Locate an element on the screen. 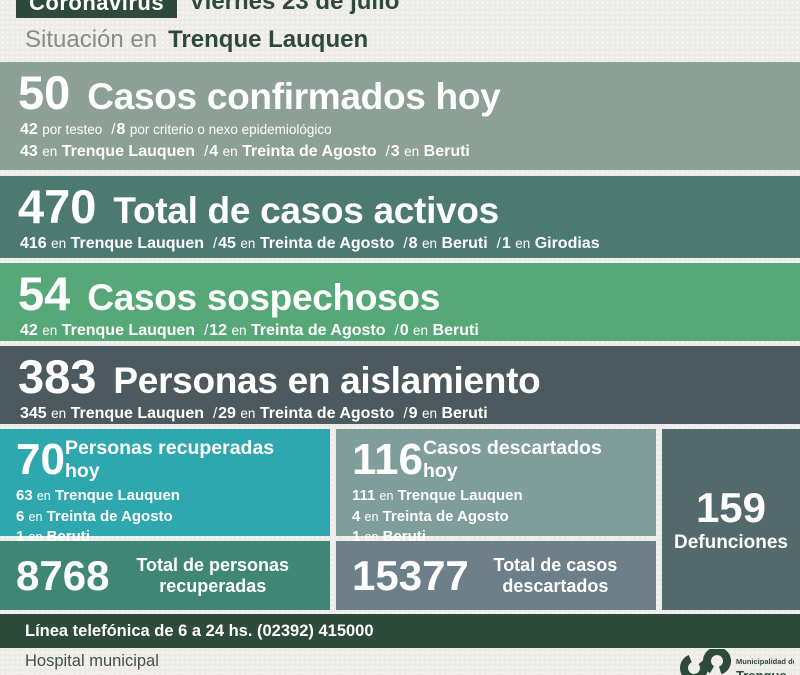  loc-trenque-lauquen: 345 en Trenque Lauquen is located at coordinates (112, 413).